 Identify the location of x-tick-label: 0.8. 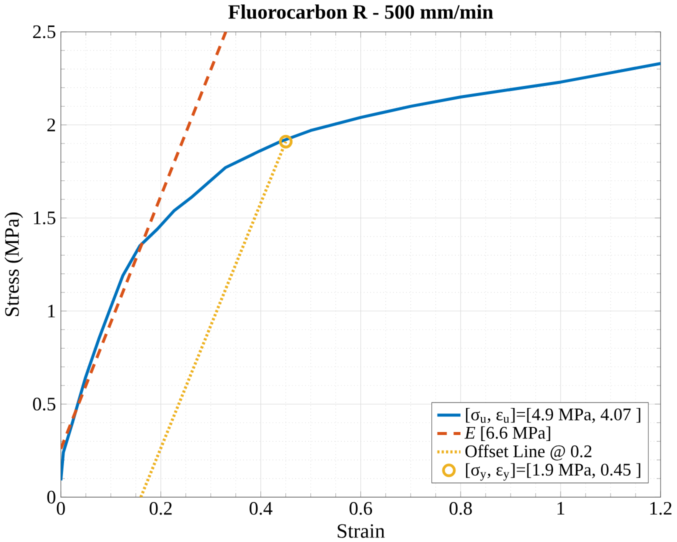
(461, 508).